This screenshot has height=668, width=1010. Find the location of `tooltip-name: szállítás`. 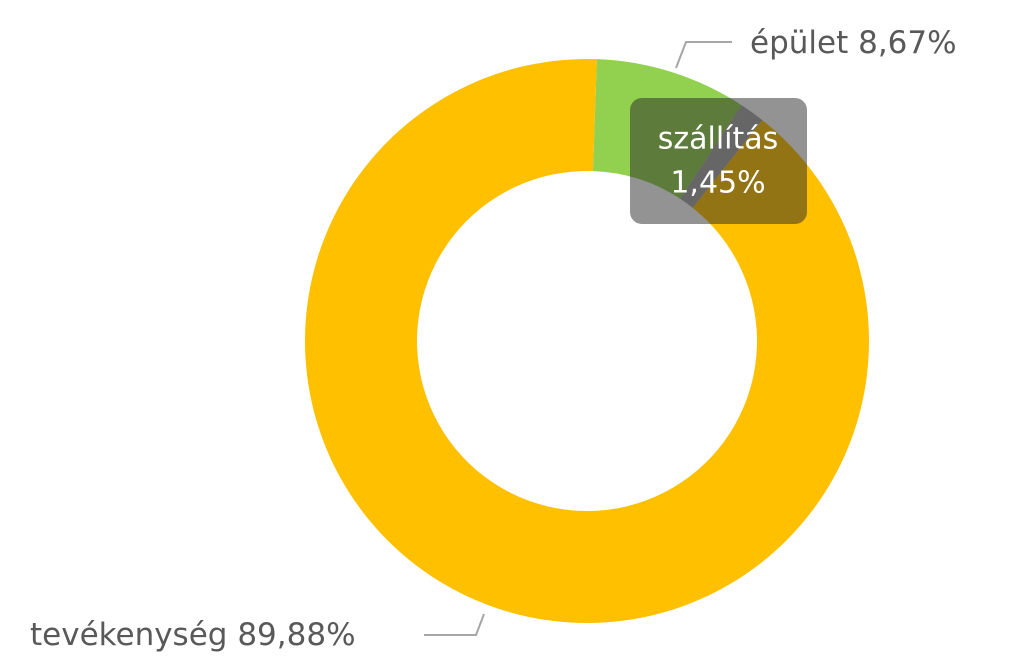

tooltip-name: szállítás is located at coordinates (718, 139).